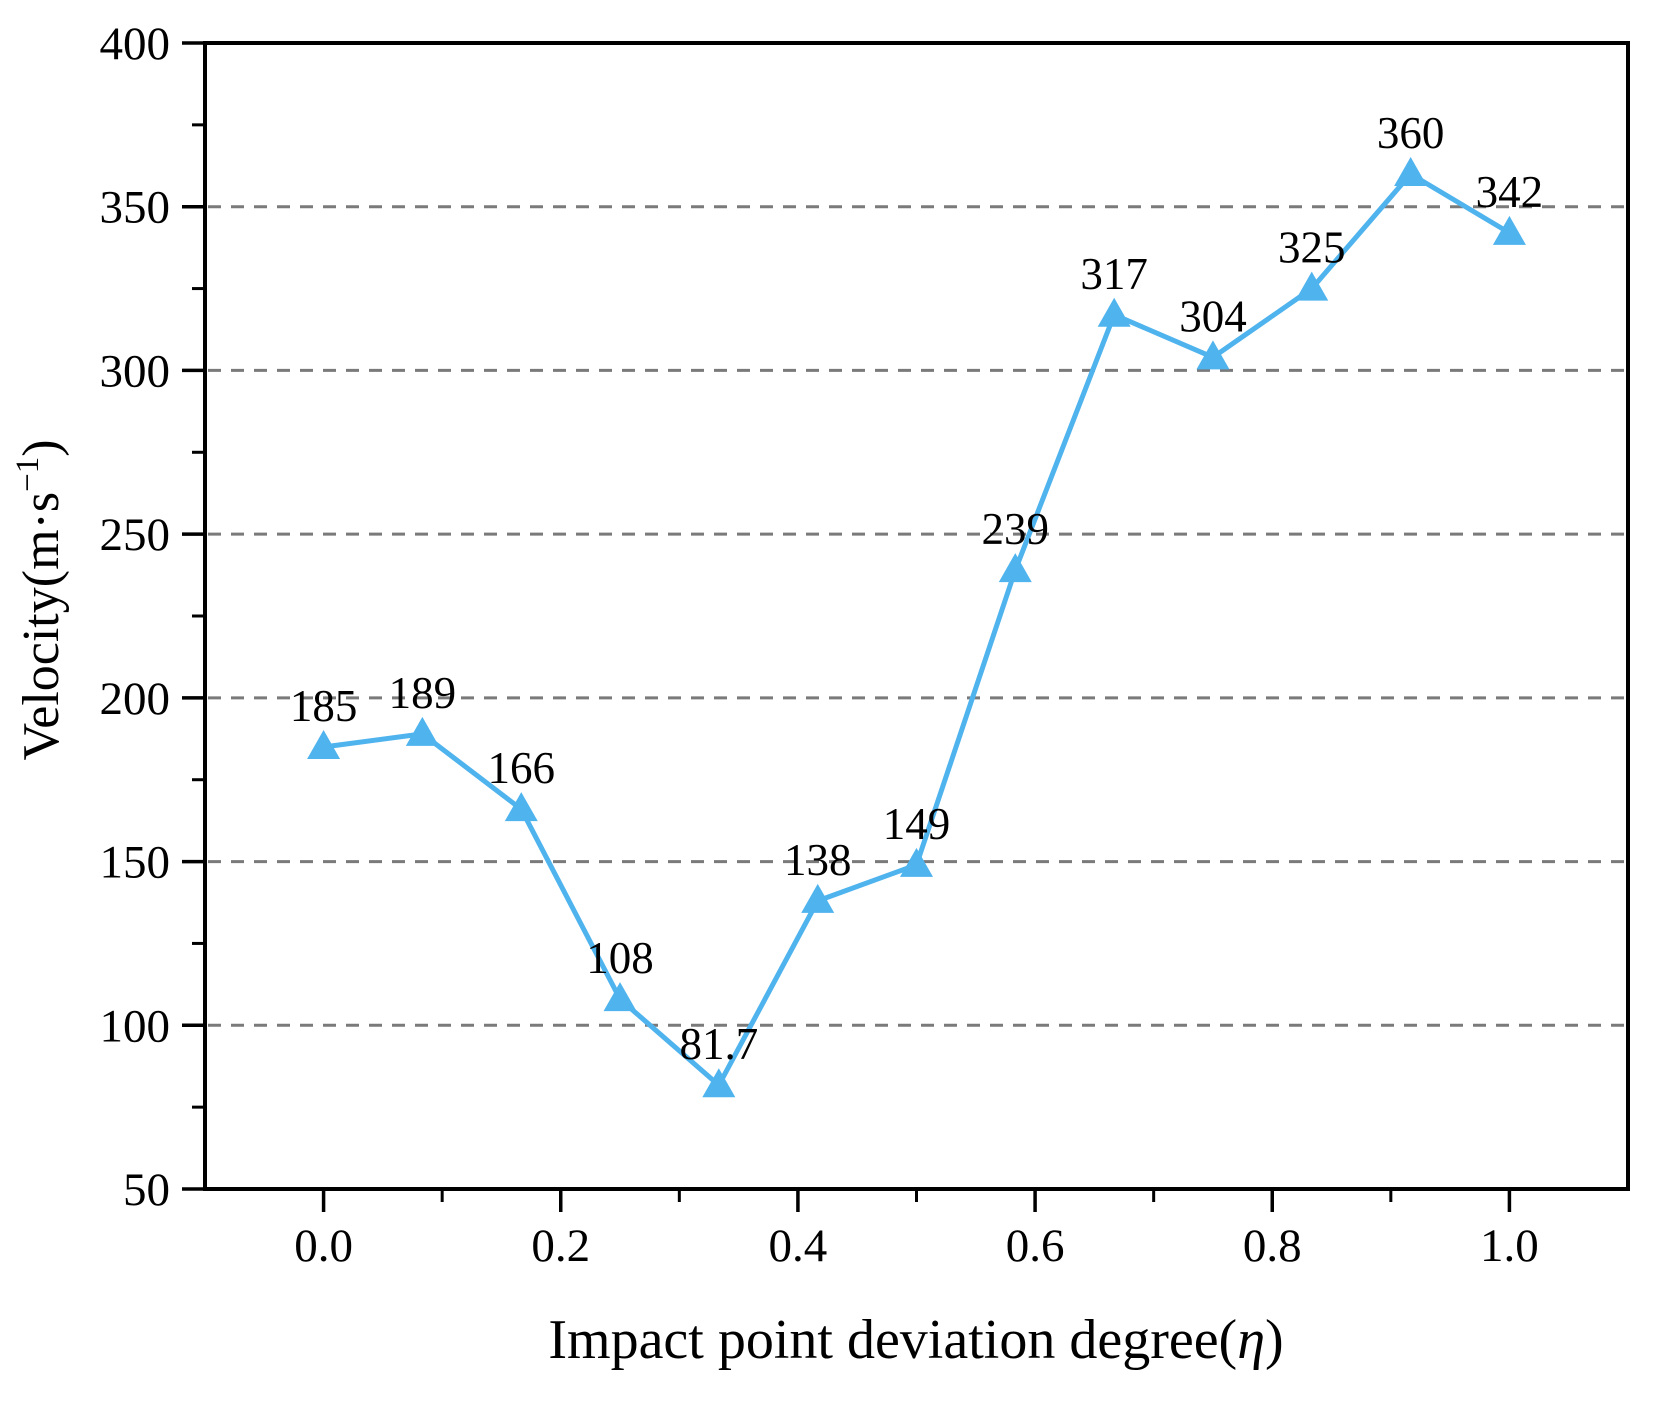 The width and height of the screenshot is (1673, 1405). What do you see at coordinates (135, 1026) in the screenshot?
I see `y-tick-label-100: 100` at bounding box center [135, 1026].